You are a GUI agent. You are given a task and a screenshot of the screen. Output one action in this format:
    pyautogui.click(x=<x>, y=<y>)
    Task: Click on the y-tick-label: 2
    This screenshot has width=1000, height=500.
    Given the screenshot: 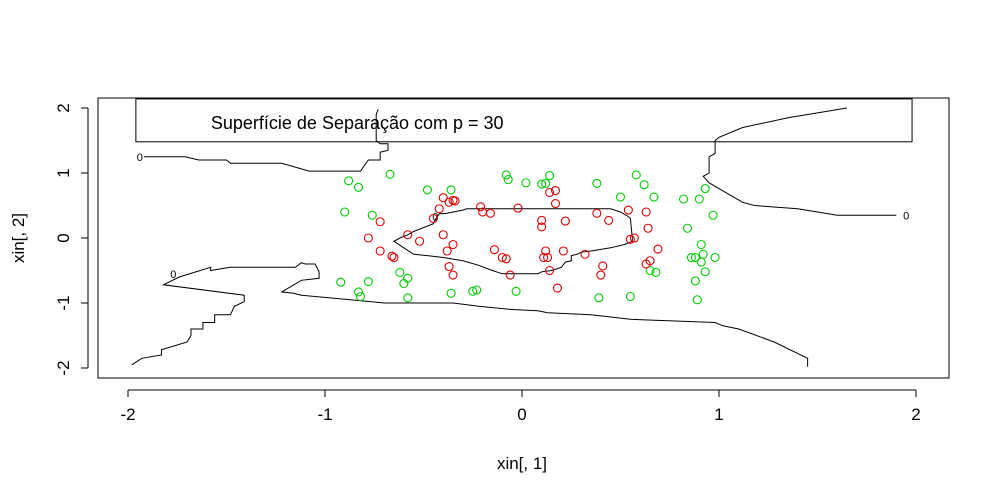 What is the action you would take?
    pyautogui.click(x=63, y=107)
    